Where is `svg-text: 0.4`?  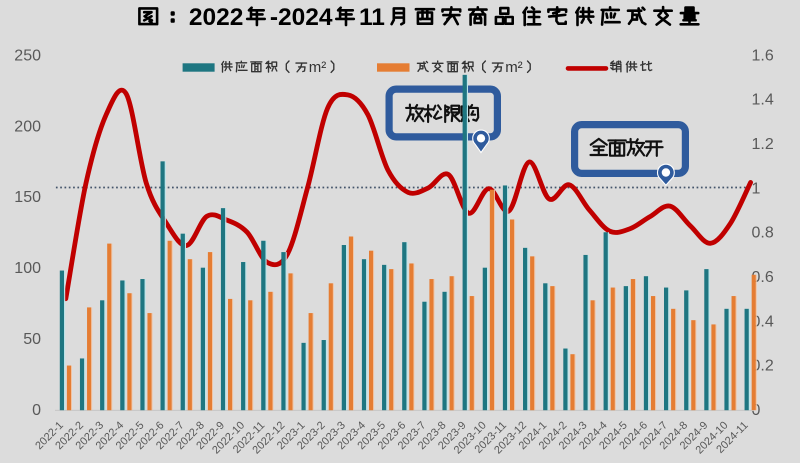
svg-text: 0.4 is located at coordinates (763, 321).